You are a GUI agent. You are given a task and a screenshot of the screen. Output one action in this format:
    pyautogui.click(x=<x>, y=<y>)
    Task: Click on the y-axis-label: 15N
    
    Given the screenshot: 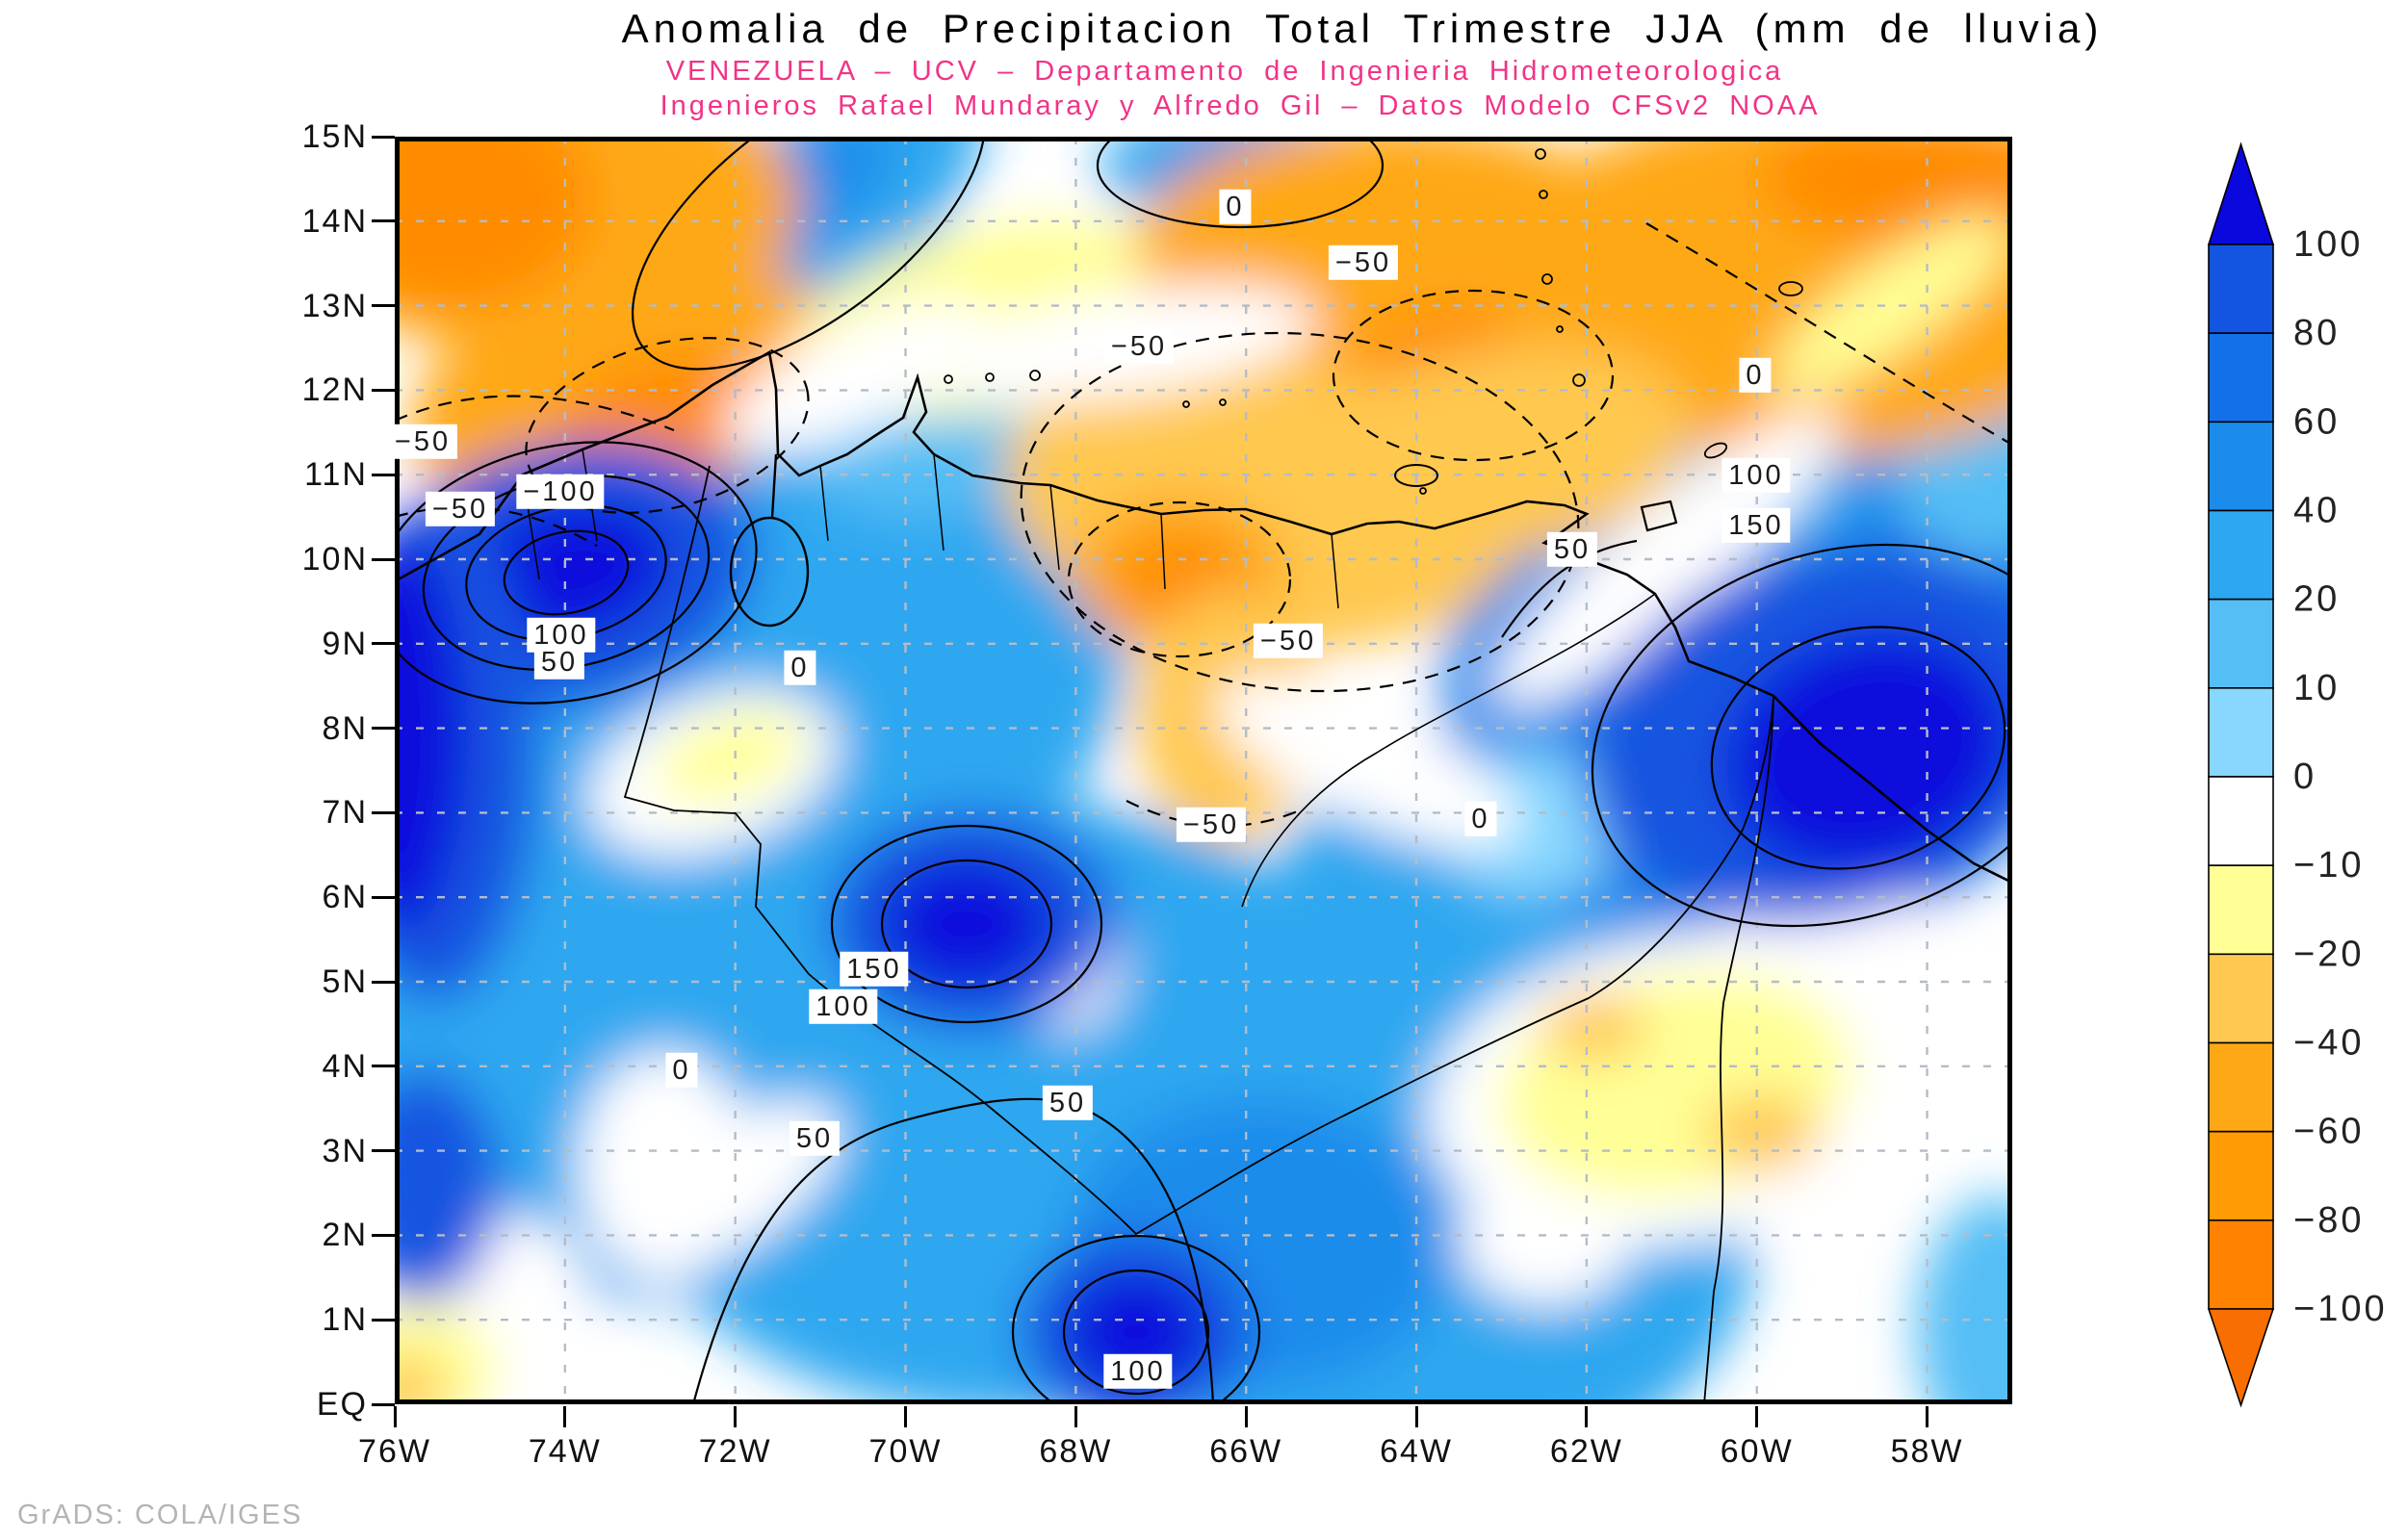 What is the action you would take?
    pyautogui.click(x=335, y=136)
    